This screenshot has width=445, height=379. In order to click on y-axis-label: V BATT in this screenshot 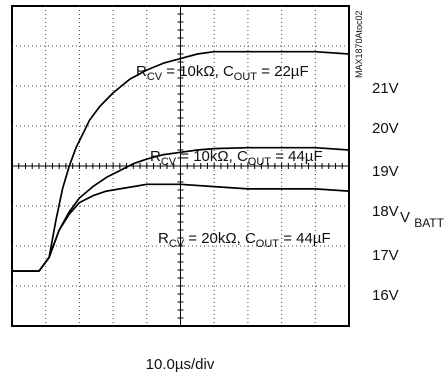, I will do `click(422, 219)`.